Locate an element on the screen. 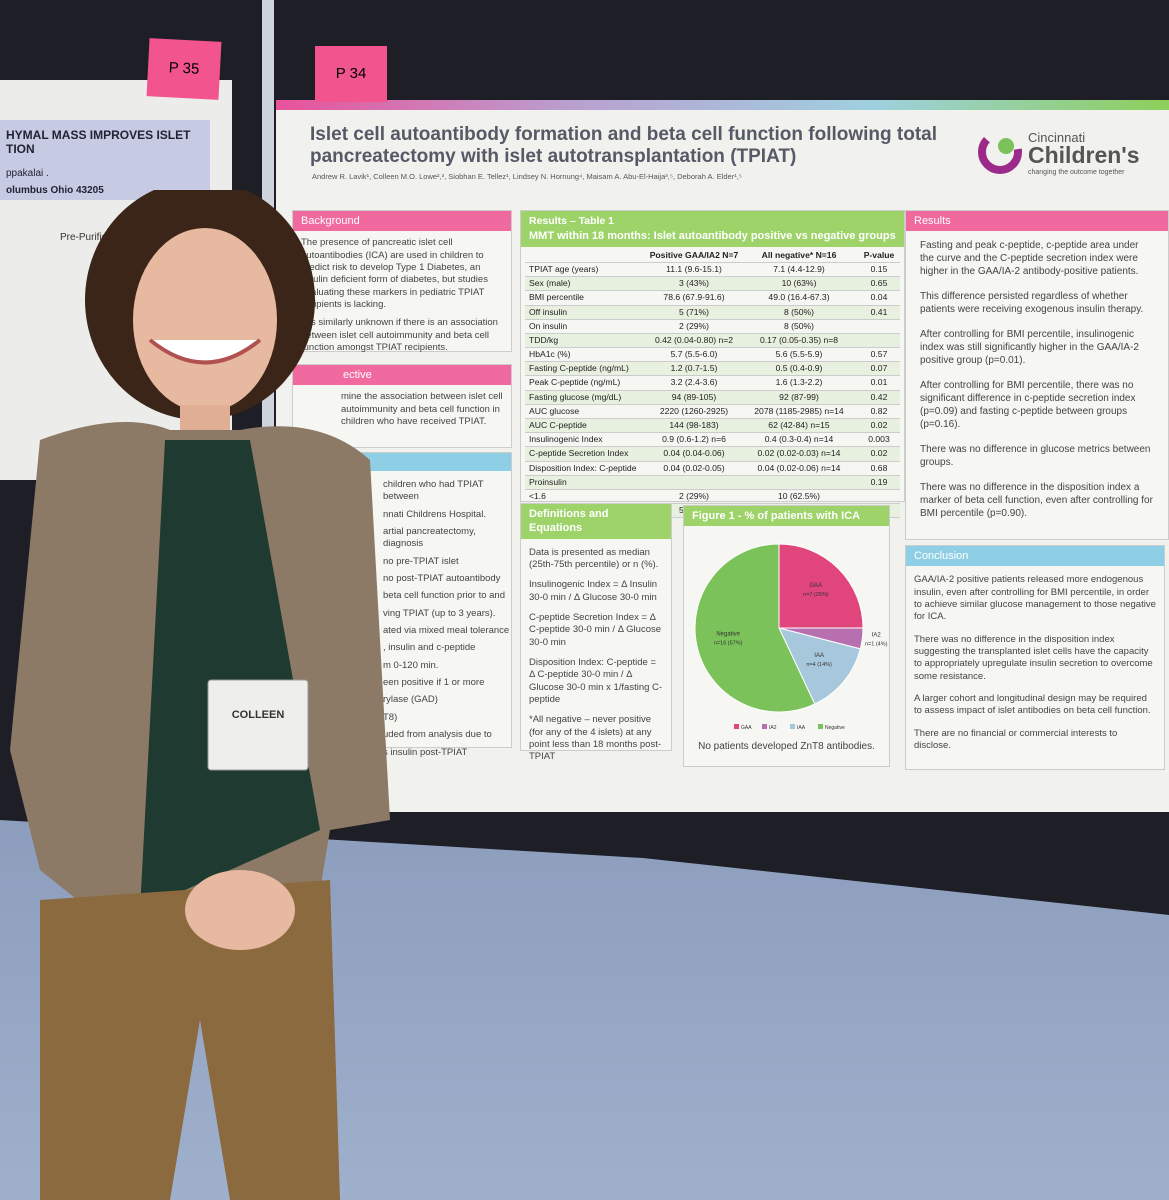 This screenshot has width=1169, height=1200. table-cell: TDD/kg is located at coordinates (544, 339).